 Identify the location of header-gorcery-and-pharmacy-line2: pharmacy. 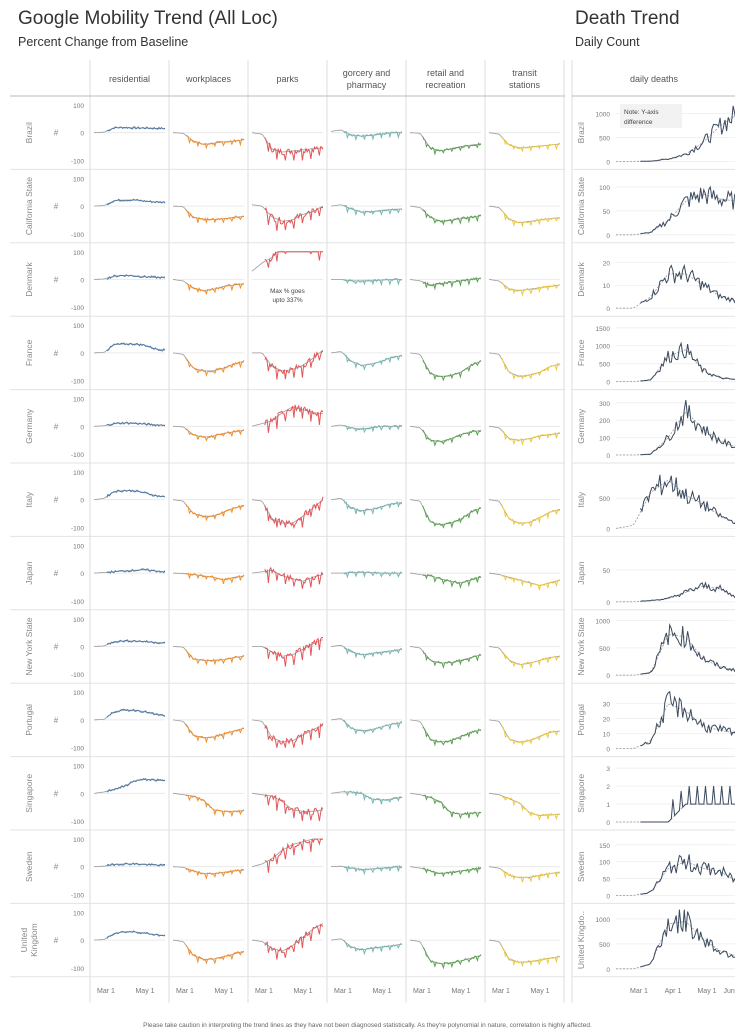
(367, 85).